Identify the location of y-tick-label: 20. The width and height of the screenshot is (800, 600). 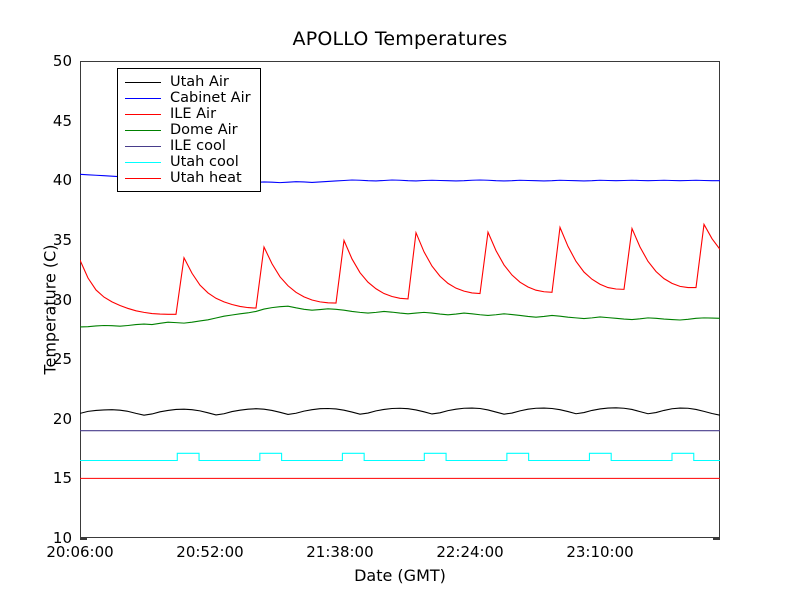
(62, 418).